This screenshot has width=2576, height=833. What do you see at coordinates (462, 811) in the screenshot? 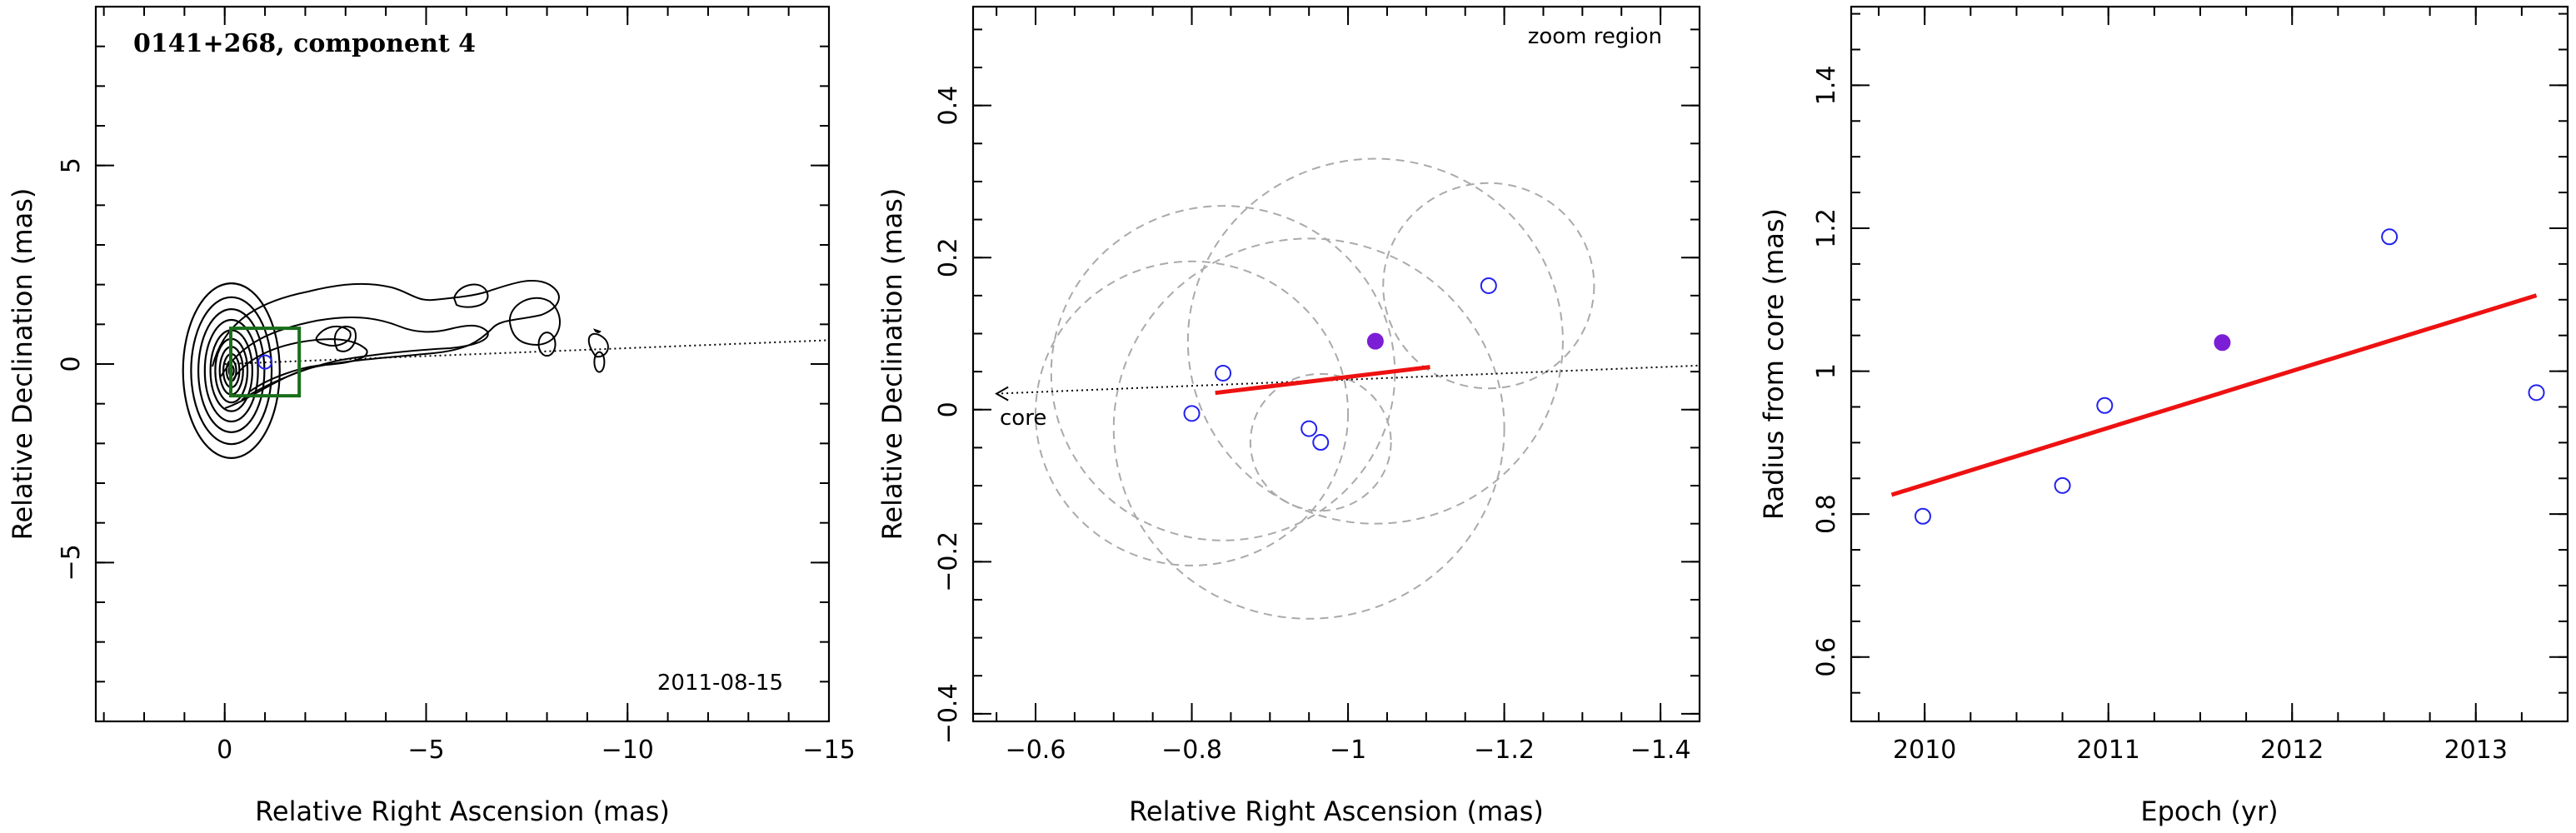
I see `panel-1-x-axis-label: Relative Right Ascension (mas)` at bounding box center [462, 811].